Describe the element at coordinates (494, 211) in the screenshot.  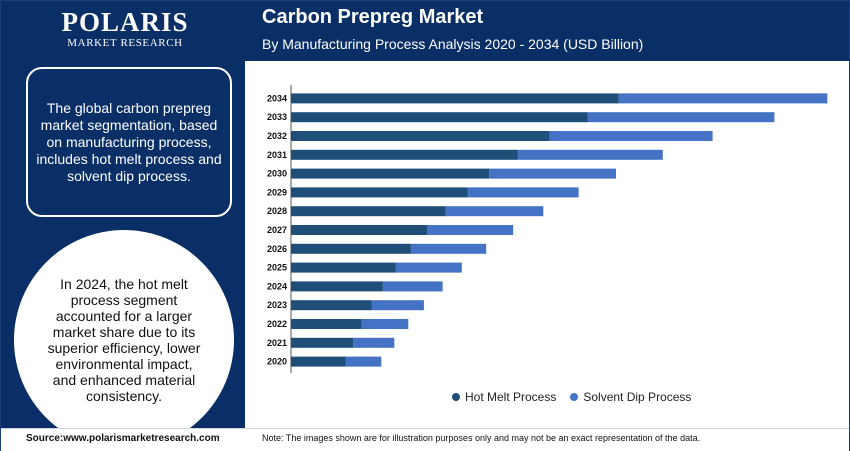
I see `bar-2028-solvent-dip` at that location.